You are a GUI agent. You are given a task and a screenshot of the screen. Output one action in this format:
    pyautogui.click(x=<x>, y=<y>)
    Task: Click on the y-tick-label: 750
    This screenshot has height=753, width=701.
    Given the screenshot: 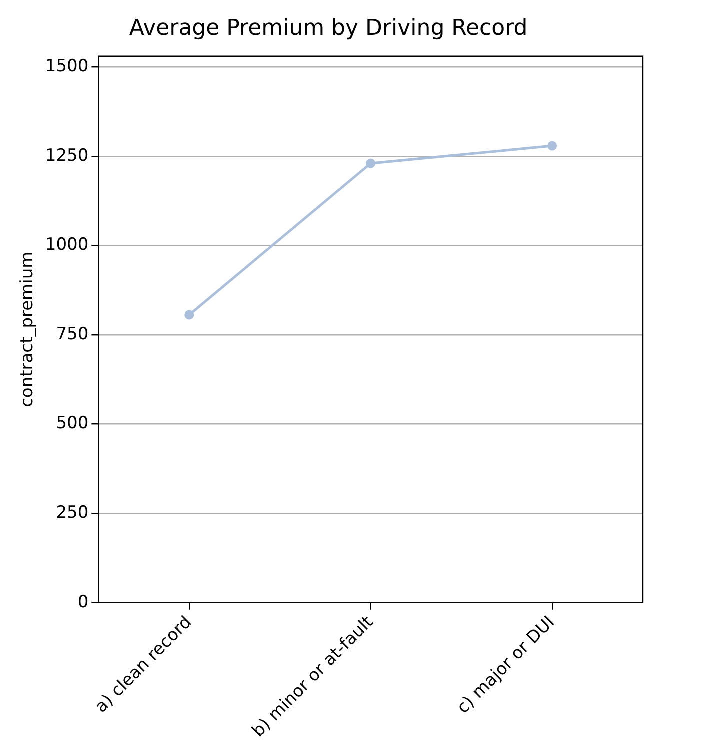 What is the action you would take?
    pyautogui.click(x=72, y=334)
    